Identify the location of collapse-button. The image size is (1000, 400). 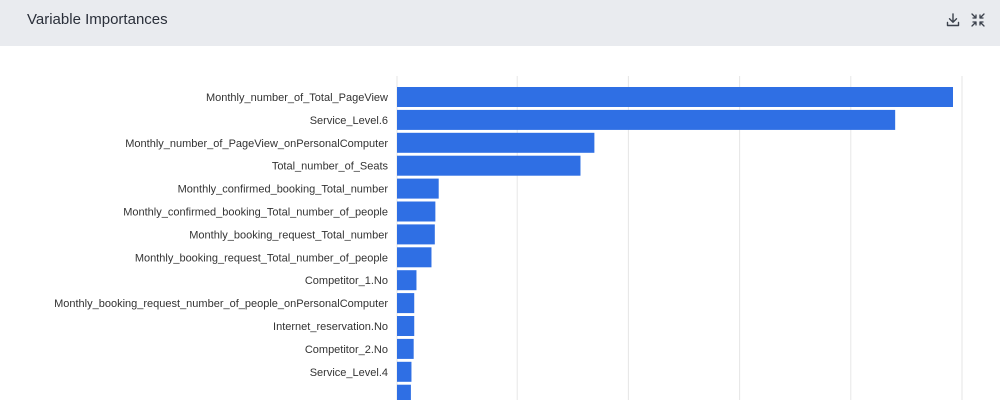
(978, 20).